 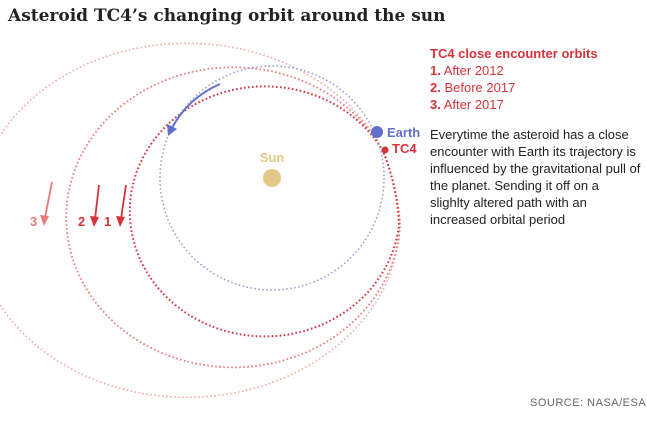 I want to click on tc4-icon, so click(x=385, y=150).